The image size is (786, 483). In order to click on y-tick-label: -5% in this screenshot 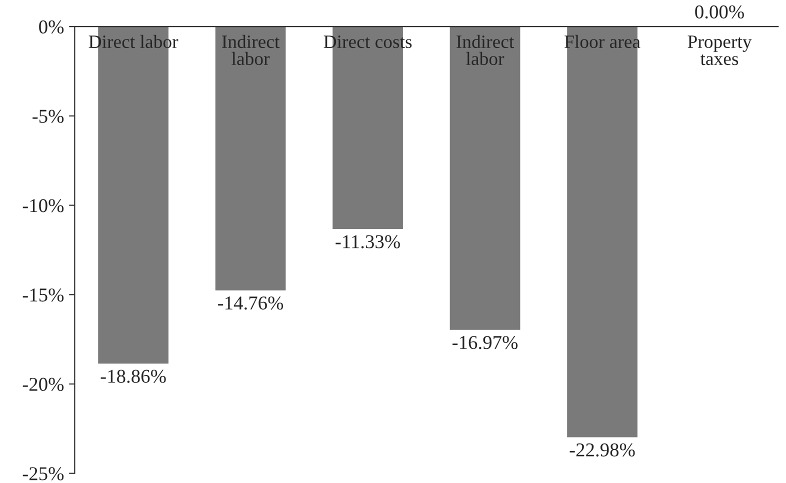, I will do `click(48, 116)`.